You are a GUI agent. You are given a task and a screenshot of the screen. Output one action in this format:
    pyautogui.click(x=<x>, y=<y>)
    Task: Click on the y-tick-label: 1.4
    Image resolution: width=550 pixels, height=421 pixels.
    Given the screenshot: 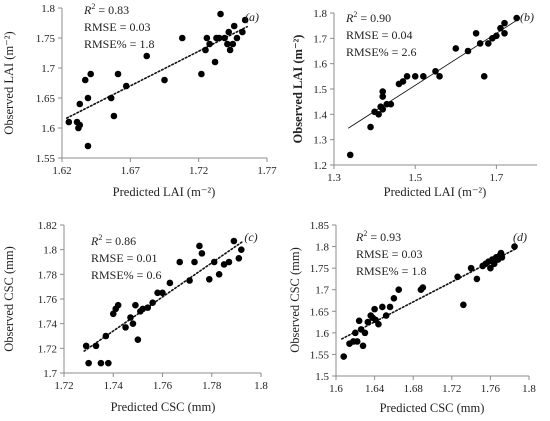 What is the action you would take?
    pyautogui.click(x=320, y=115)
    